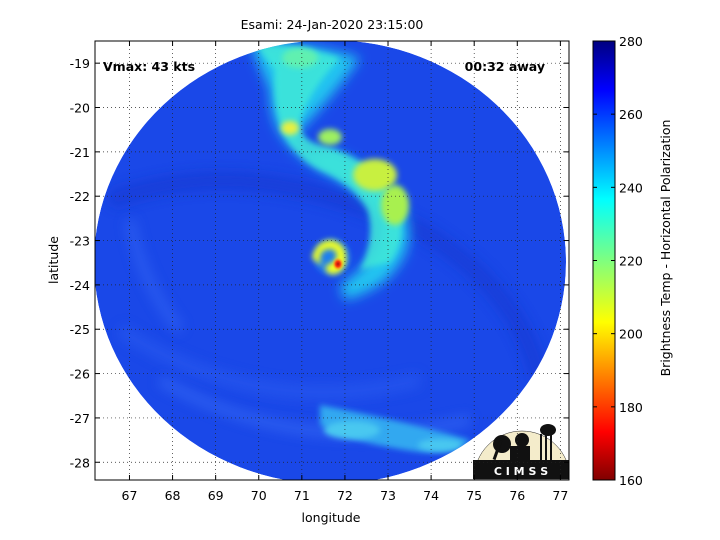 Image resolution: width=720 pixels, height=540 pixels. I want to click on y-tick-label: -28, so click(80, 462).